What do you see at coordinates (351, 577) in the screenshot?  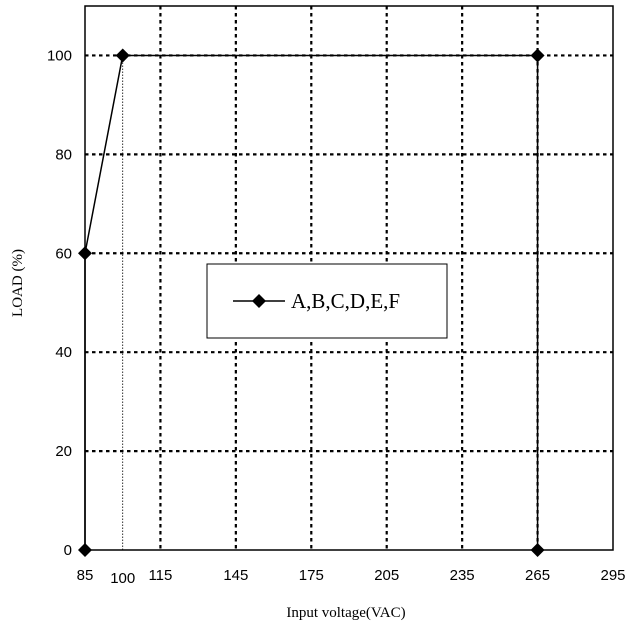 I see `x-axis-tick-labels: 85 100 115 145 175 205 235 265 295` at bounding box center [351, 577].